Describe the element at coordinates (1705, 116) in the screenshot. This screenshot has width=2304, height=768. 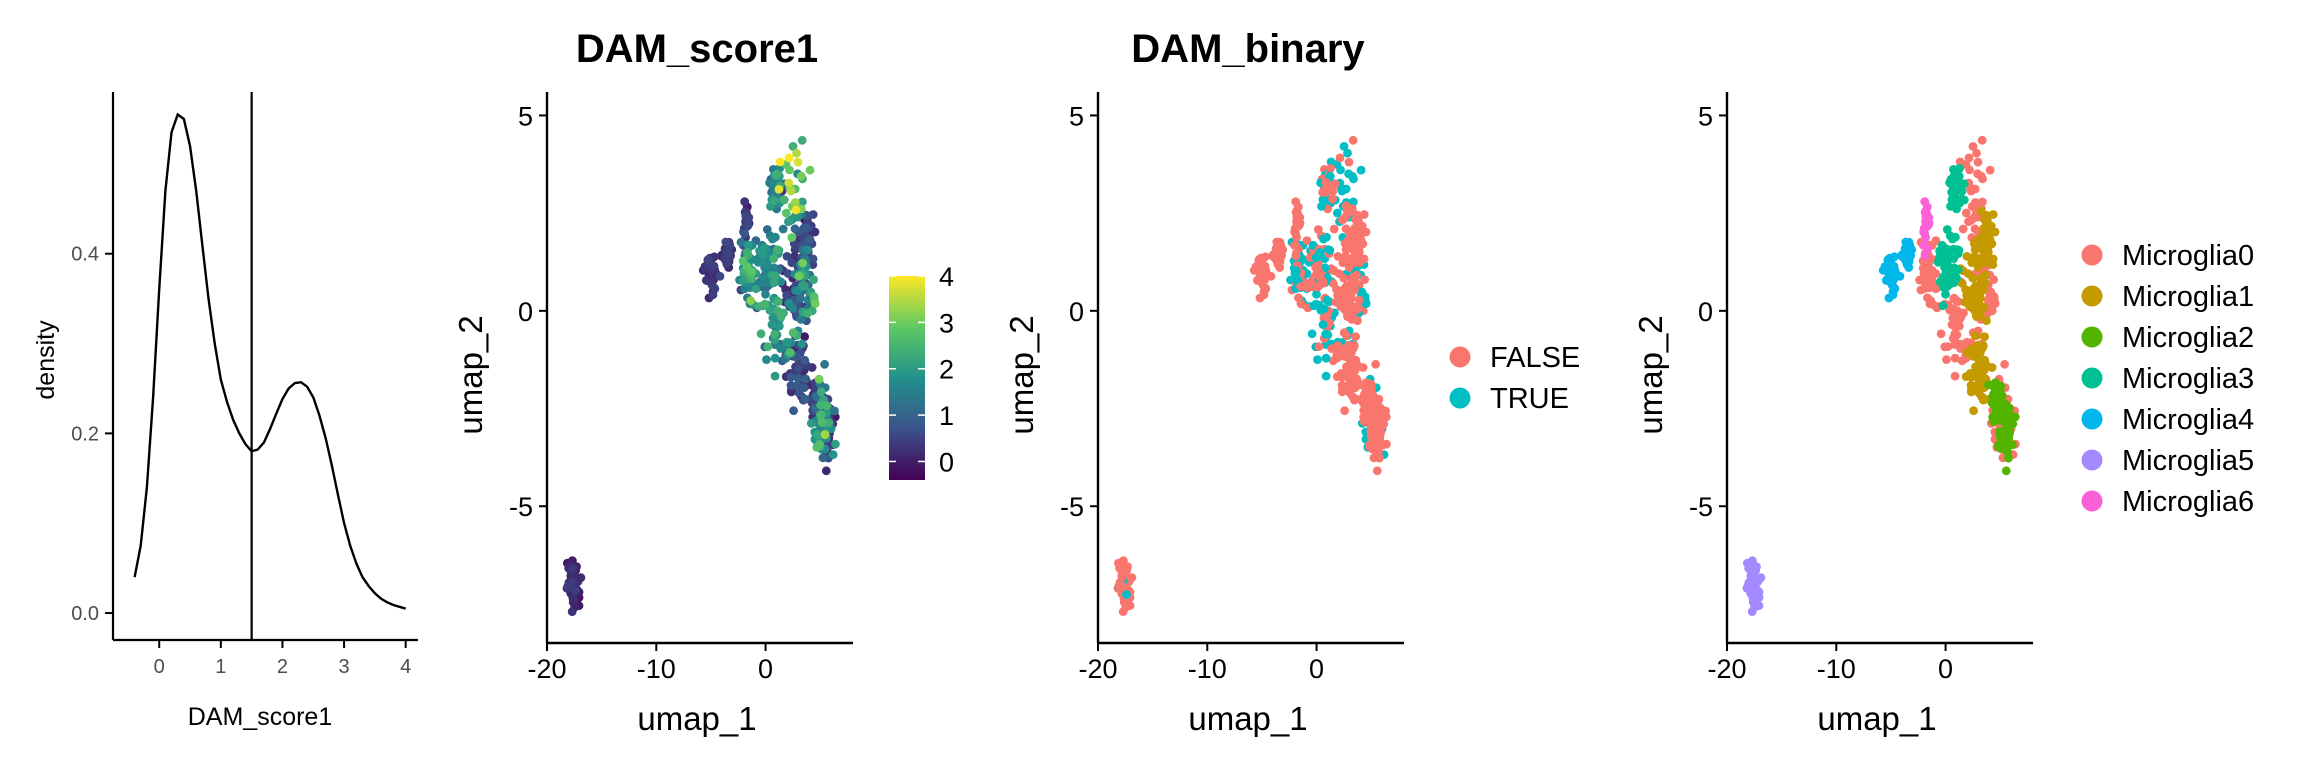
I see `umap-y-tick-label: 5` at that location.